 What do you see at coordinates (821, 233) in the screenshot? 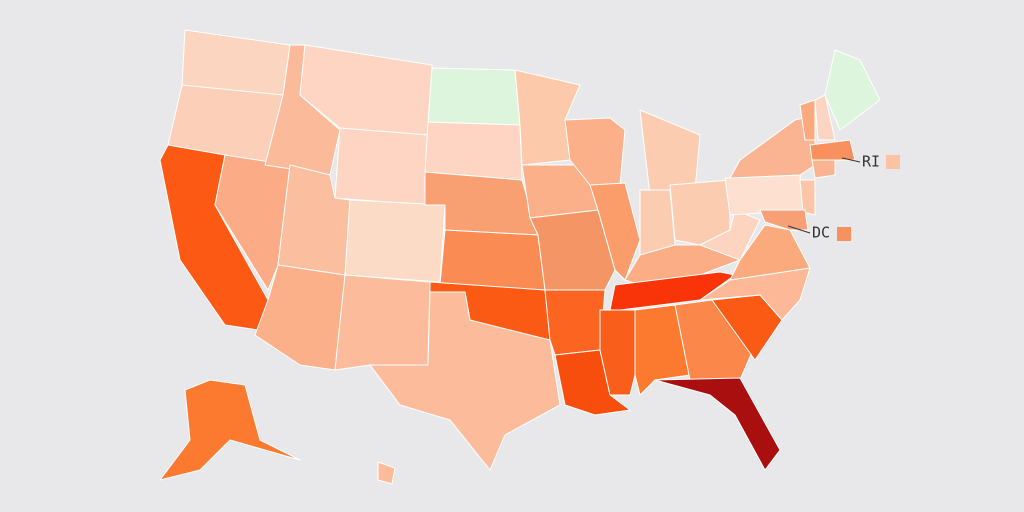
I see `callout-label: DC` at bounding box center [821, 233].